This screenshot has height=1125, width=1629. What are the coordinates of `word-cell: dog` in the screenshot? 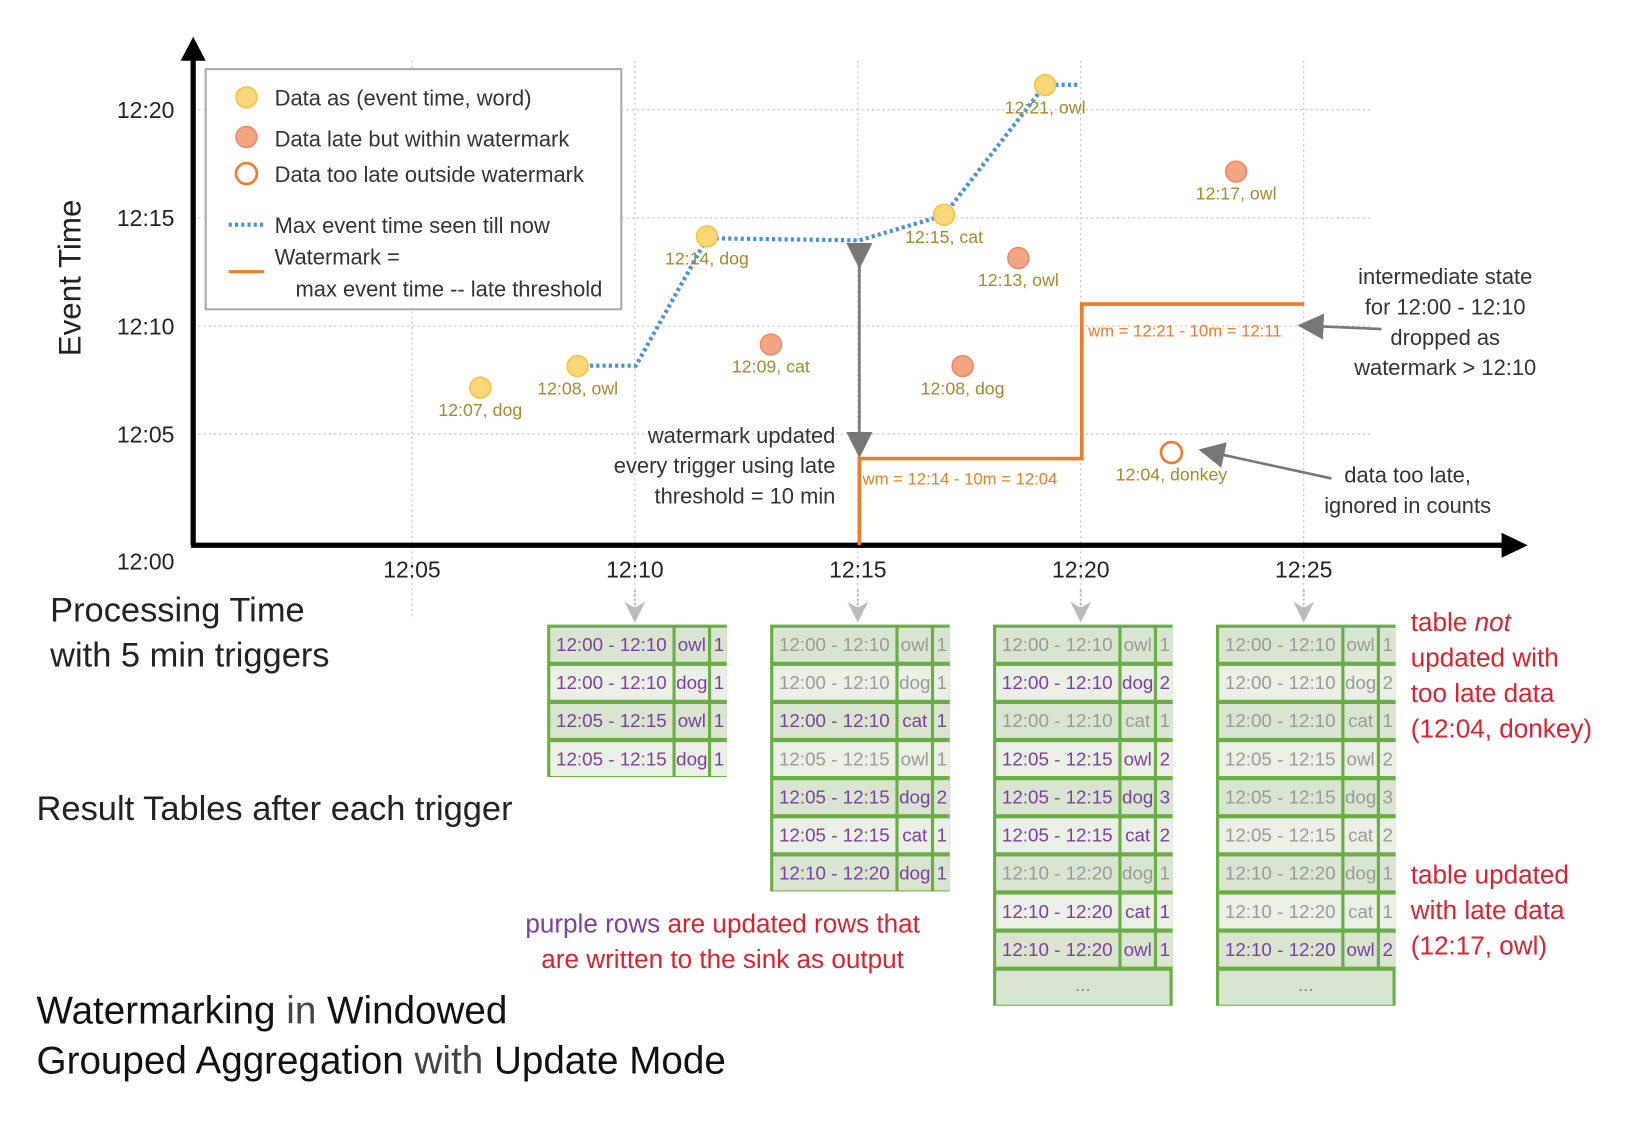 It's located at (914, 873).